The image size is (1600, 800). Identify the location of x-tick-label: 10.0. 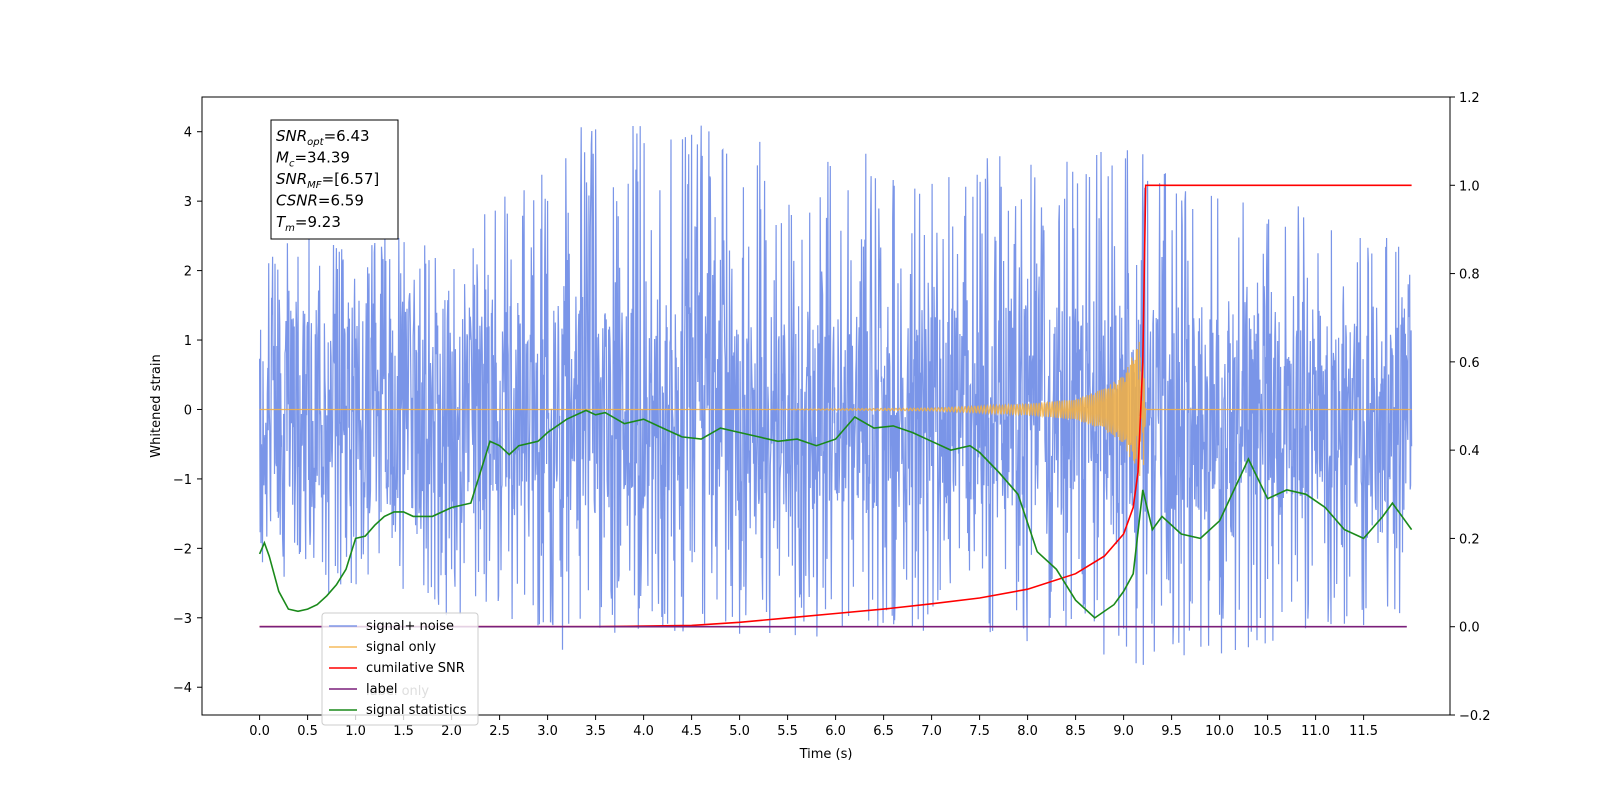
(1219, 731).